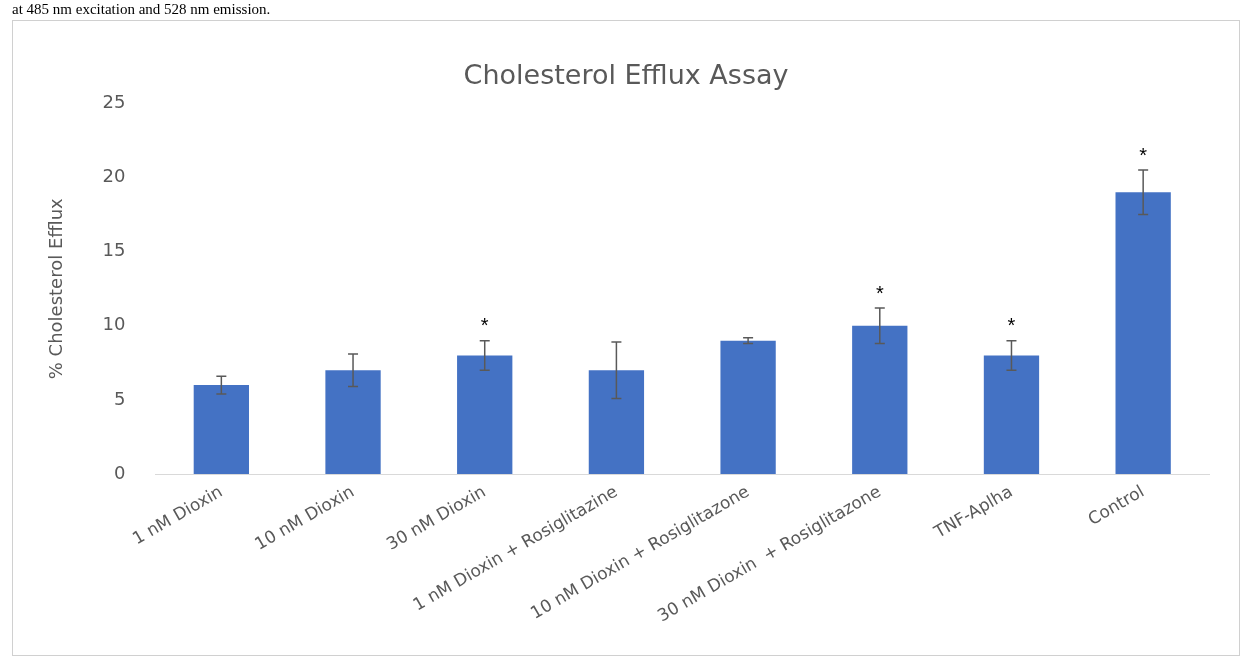 This screenshot has height=659, width=1245. Describe the element at coordinates (114, 102) in the screenshot. I see `y-tick-label: 25` at that location.